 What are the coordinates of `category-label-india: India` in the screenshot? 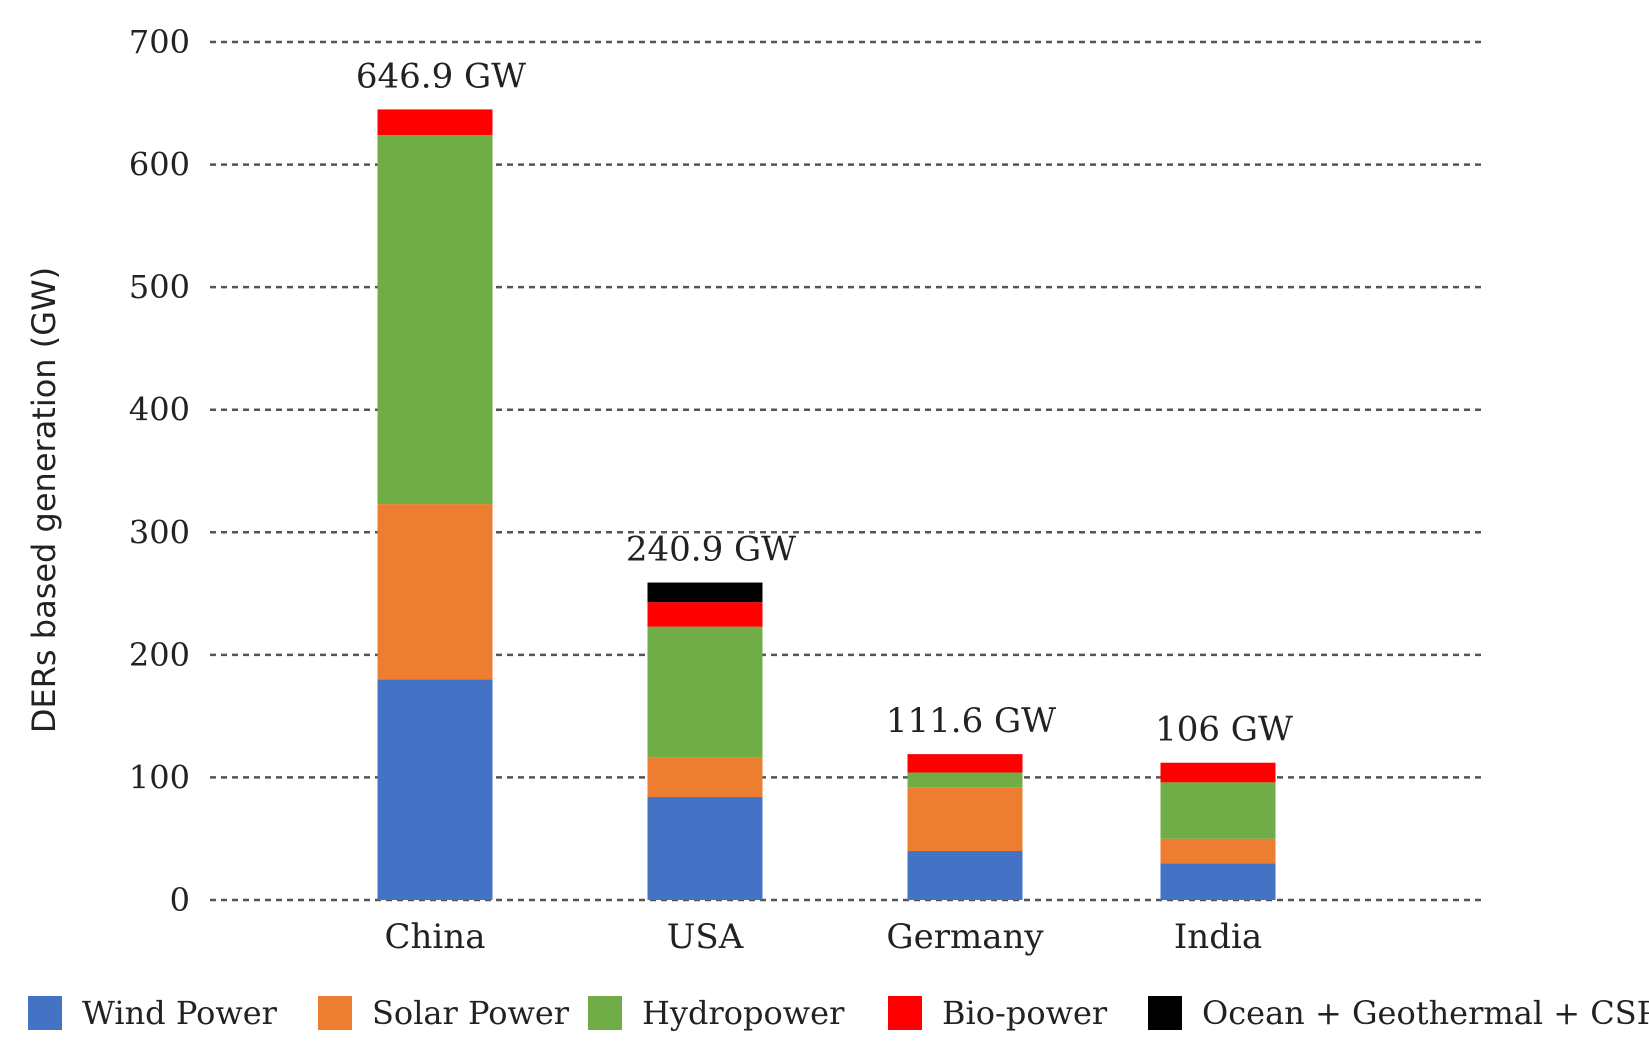 It's located at (1218, 937).